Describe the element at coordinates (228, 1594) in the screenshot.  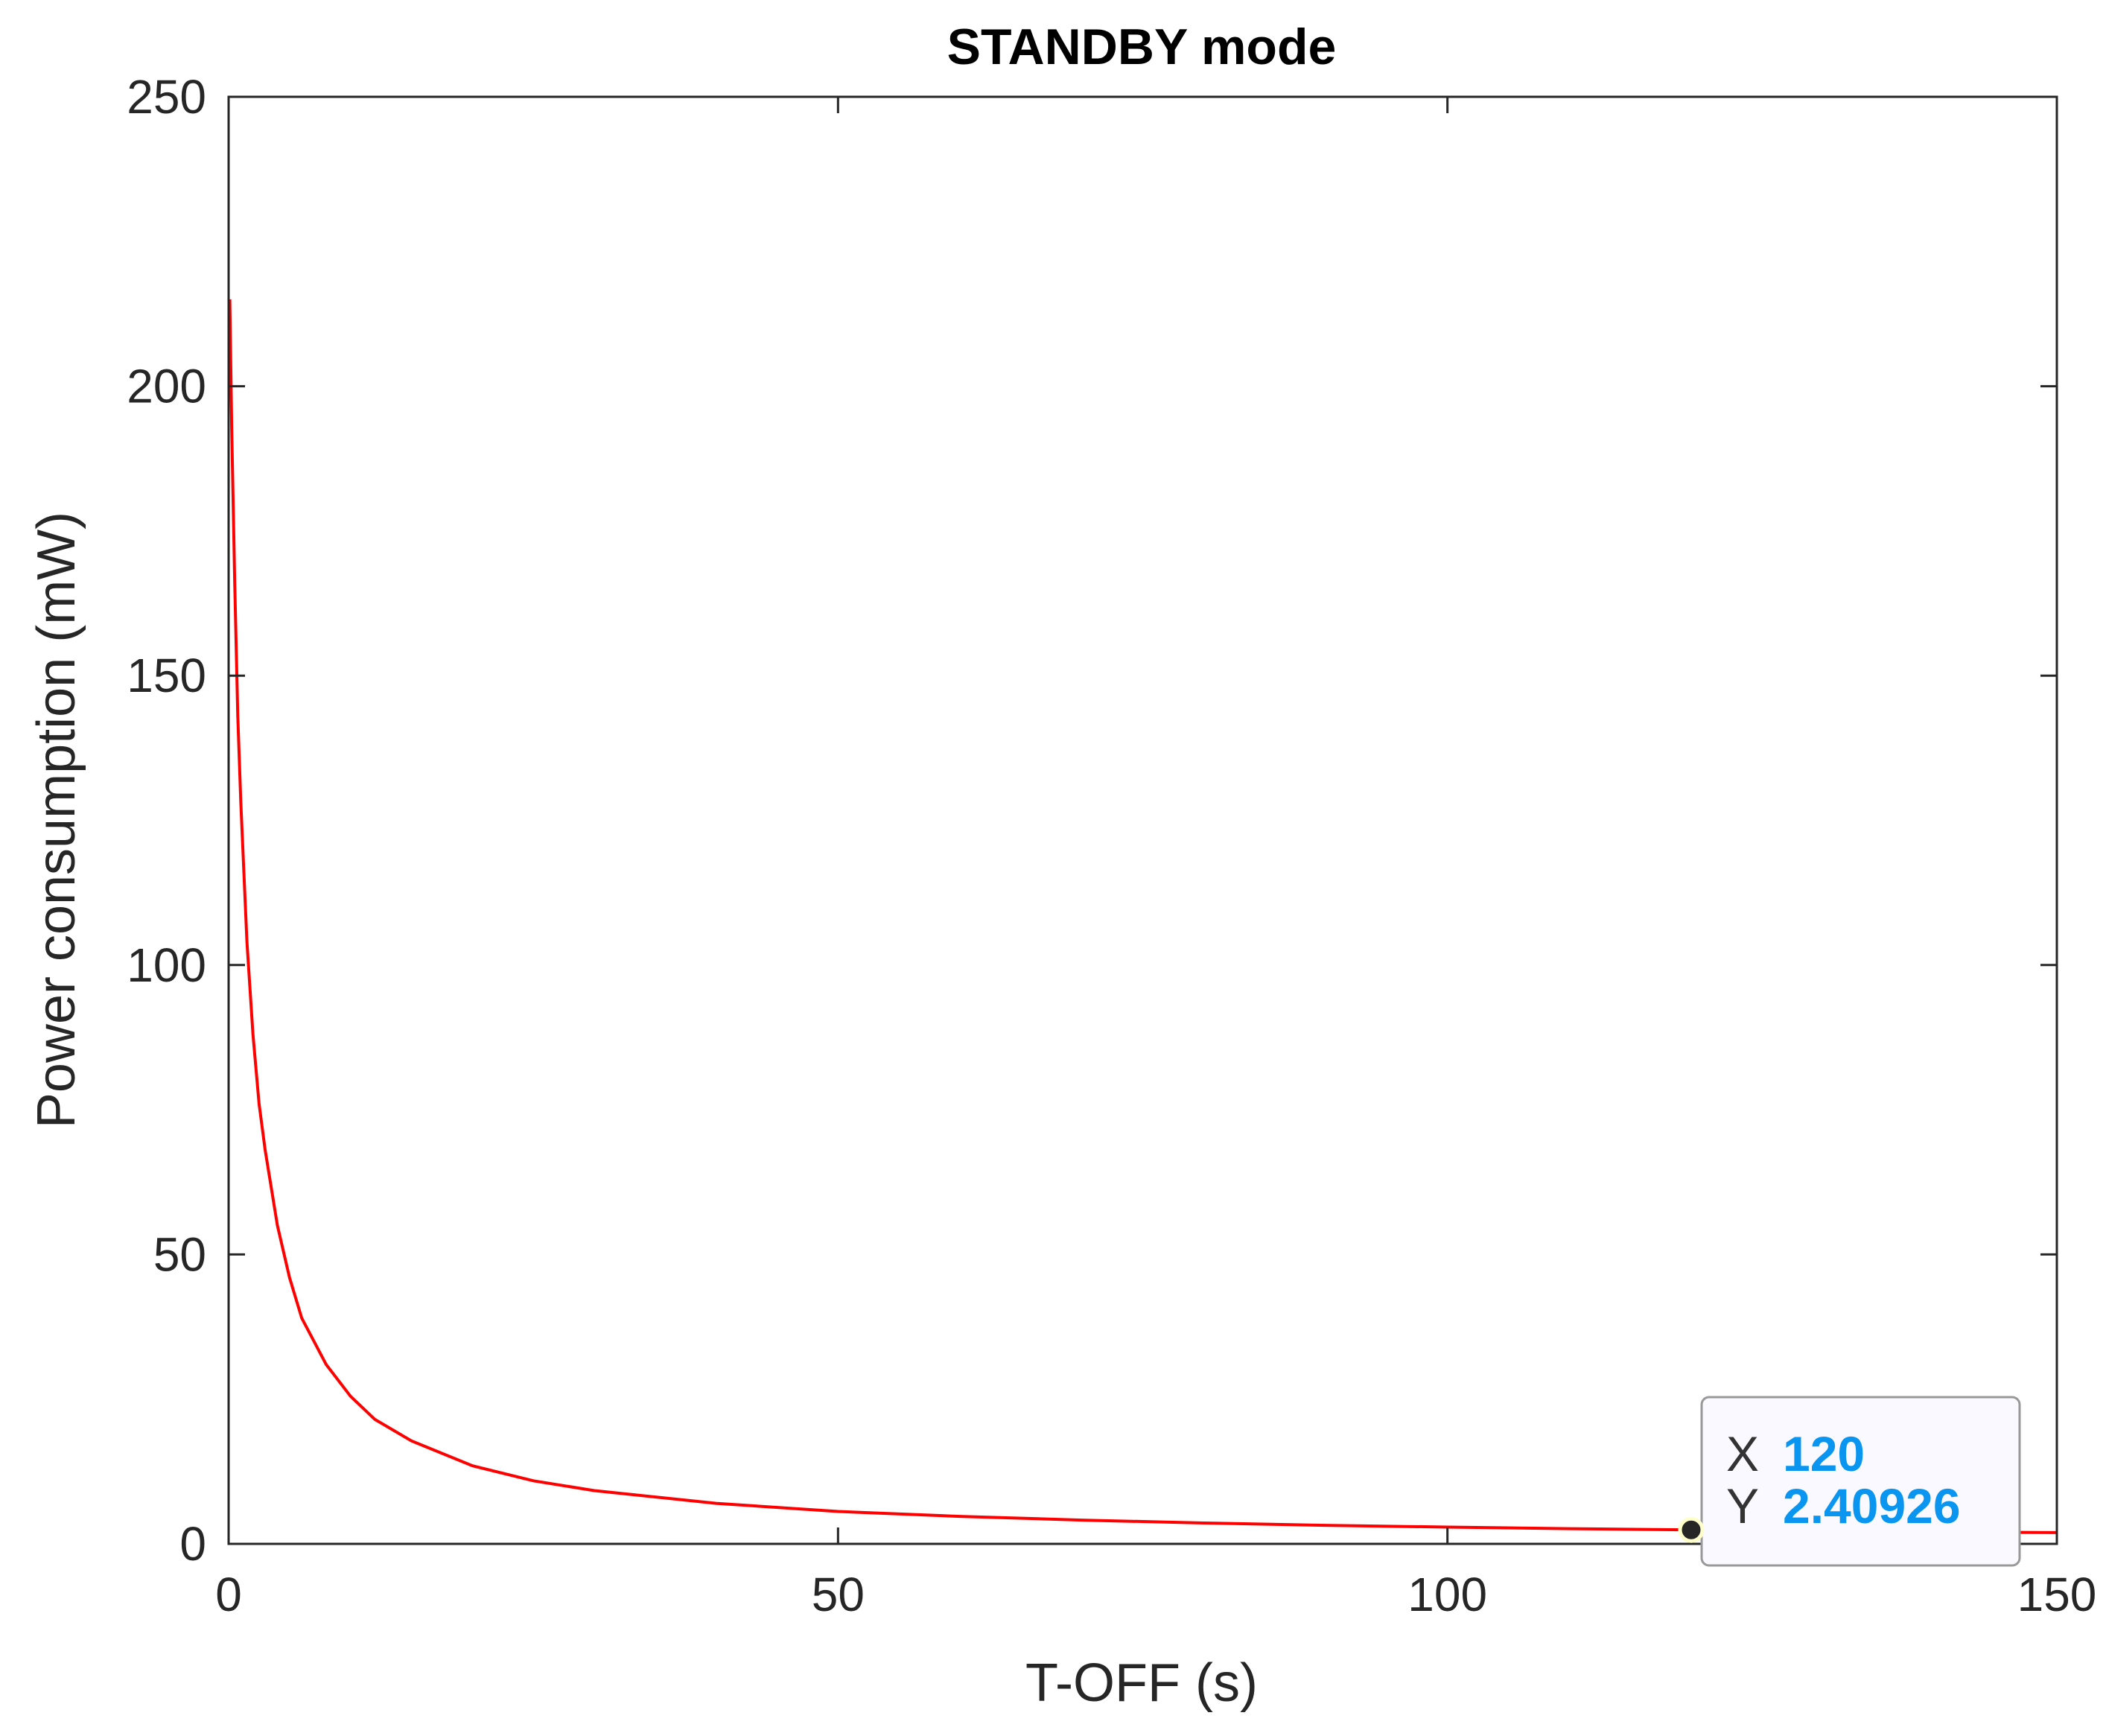
I see `x-tick-label: 0` at that location.